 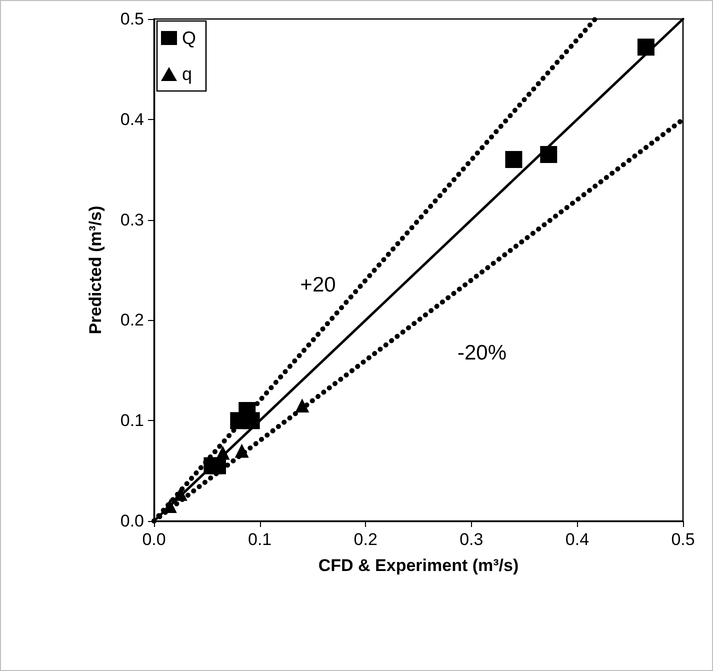 What do you see at coordinates (132, 320) in the screenshot?
I see `y-tick-label: 0.2` at bounding box center [132, 320].